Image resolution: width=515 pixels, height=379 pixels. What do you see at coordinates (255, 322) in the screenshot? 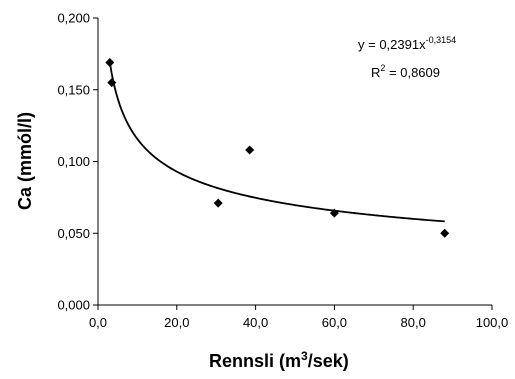
I see `x-tick-label: 40,0` at bounding box center [255, 322].